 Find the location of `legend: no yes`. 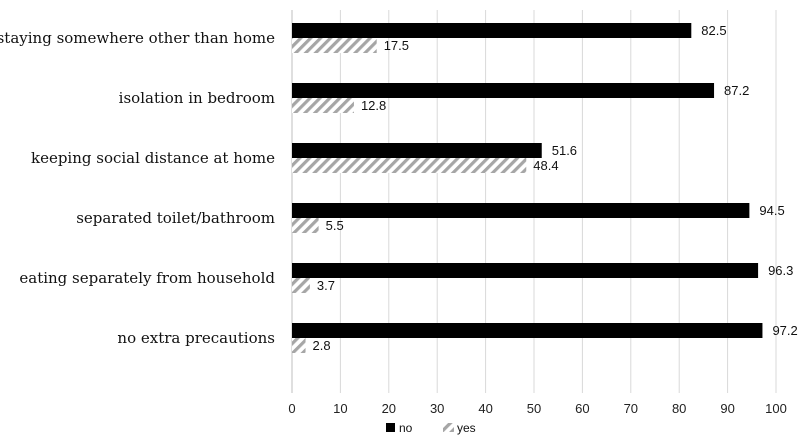

legend: no yes is located at coordinates (431, 428).